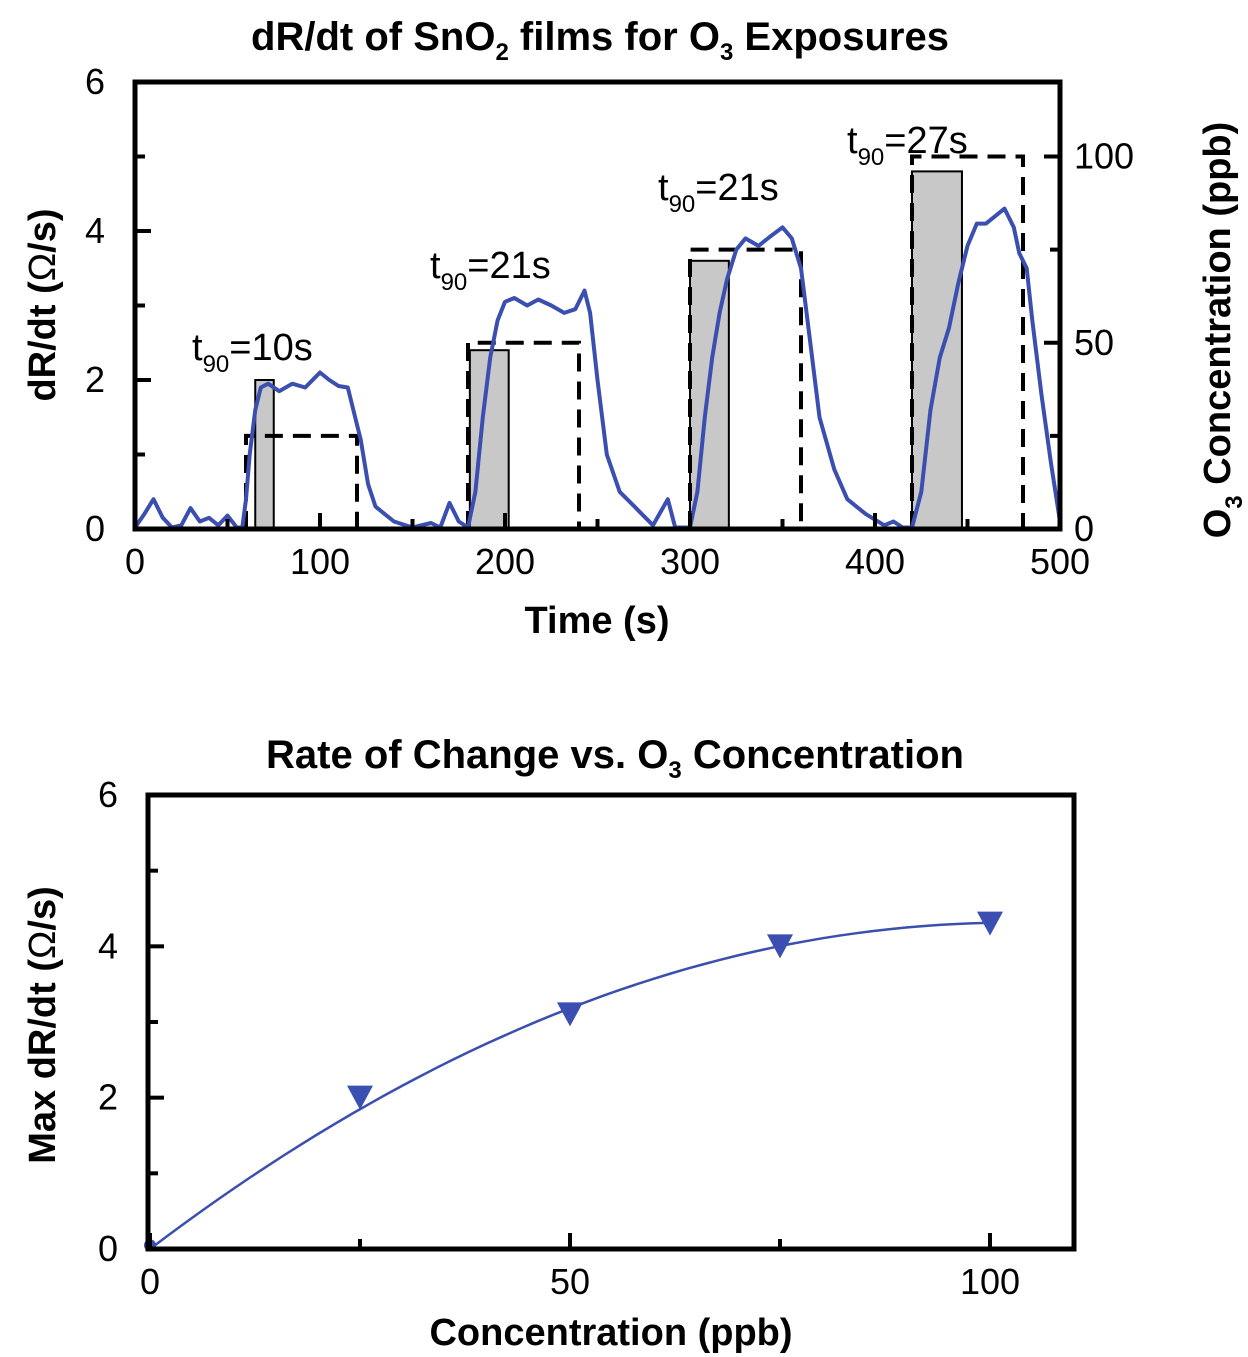 The height and width of the screenshot is (1357, 1248). I want to click on top-y-tick-label: 6, so click(95, 81).